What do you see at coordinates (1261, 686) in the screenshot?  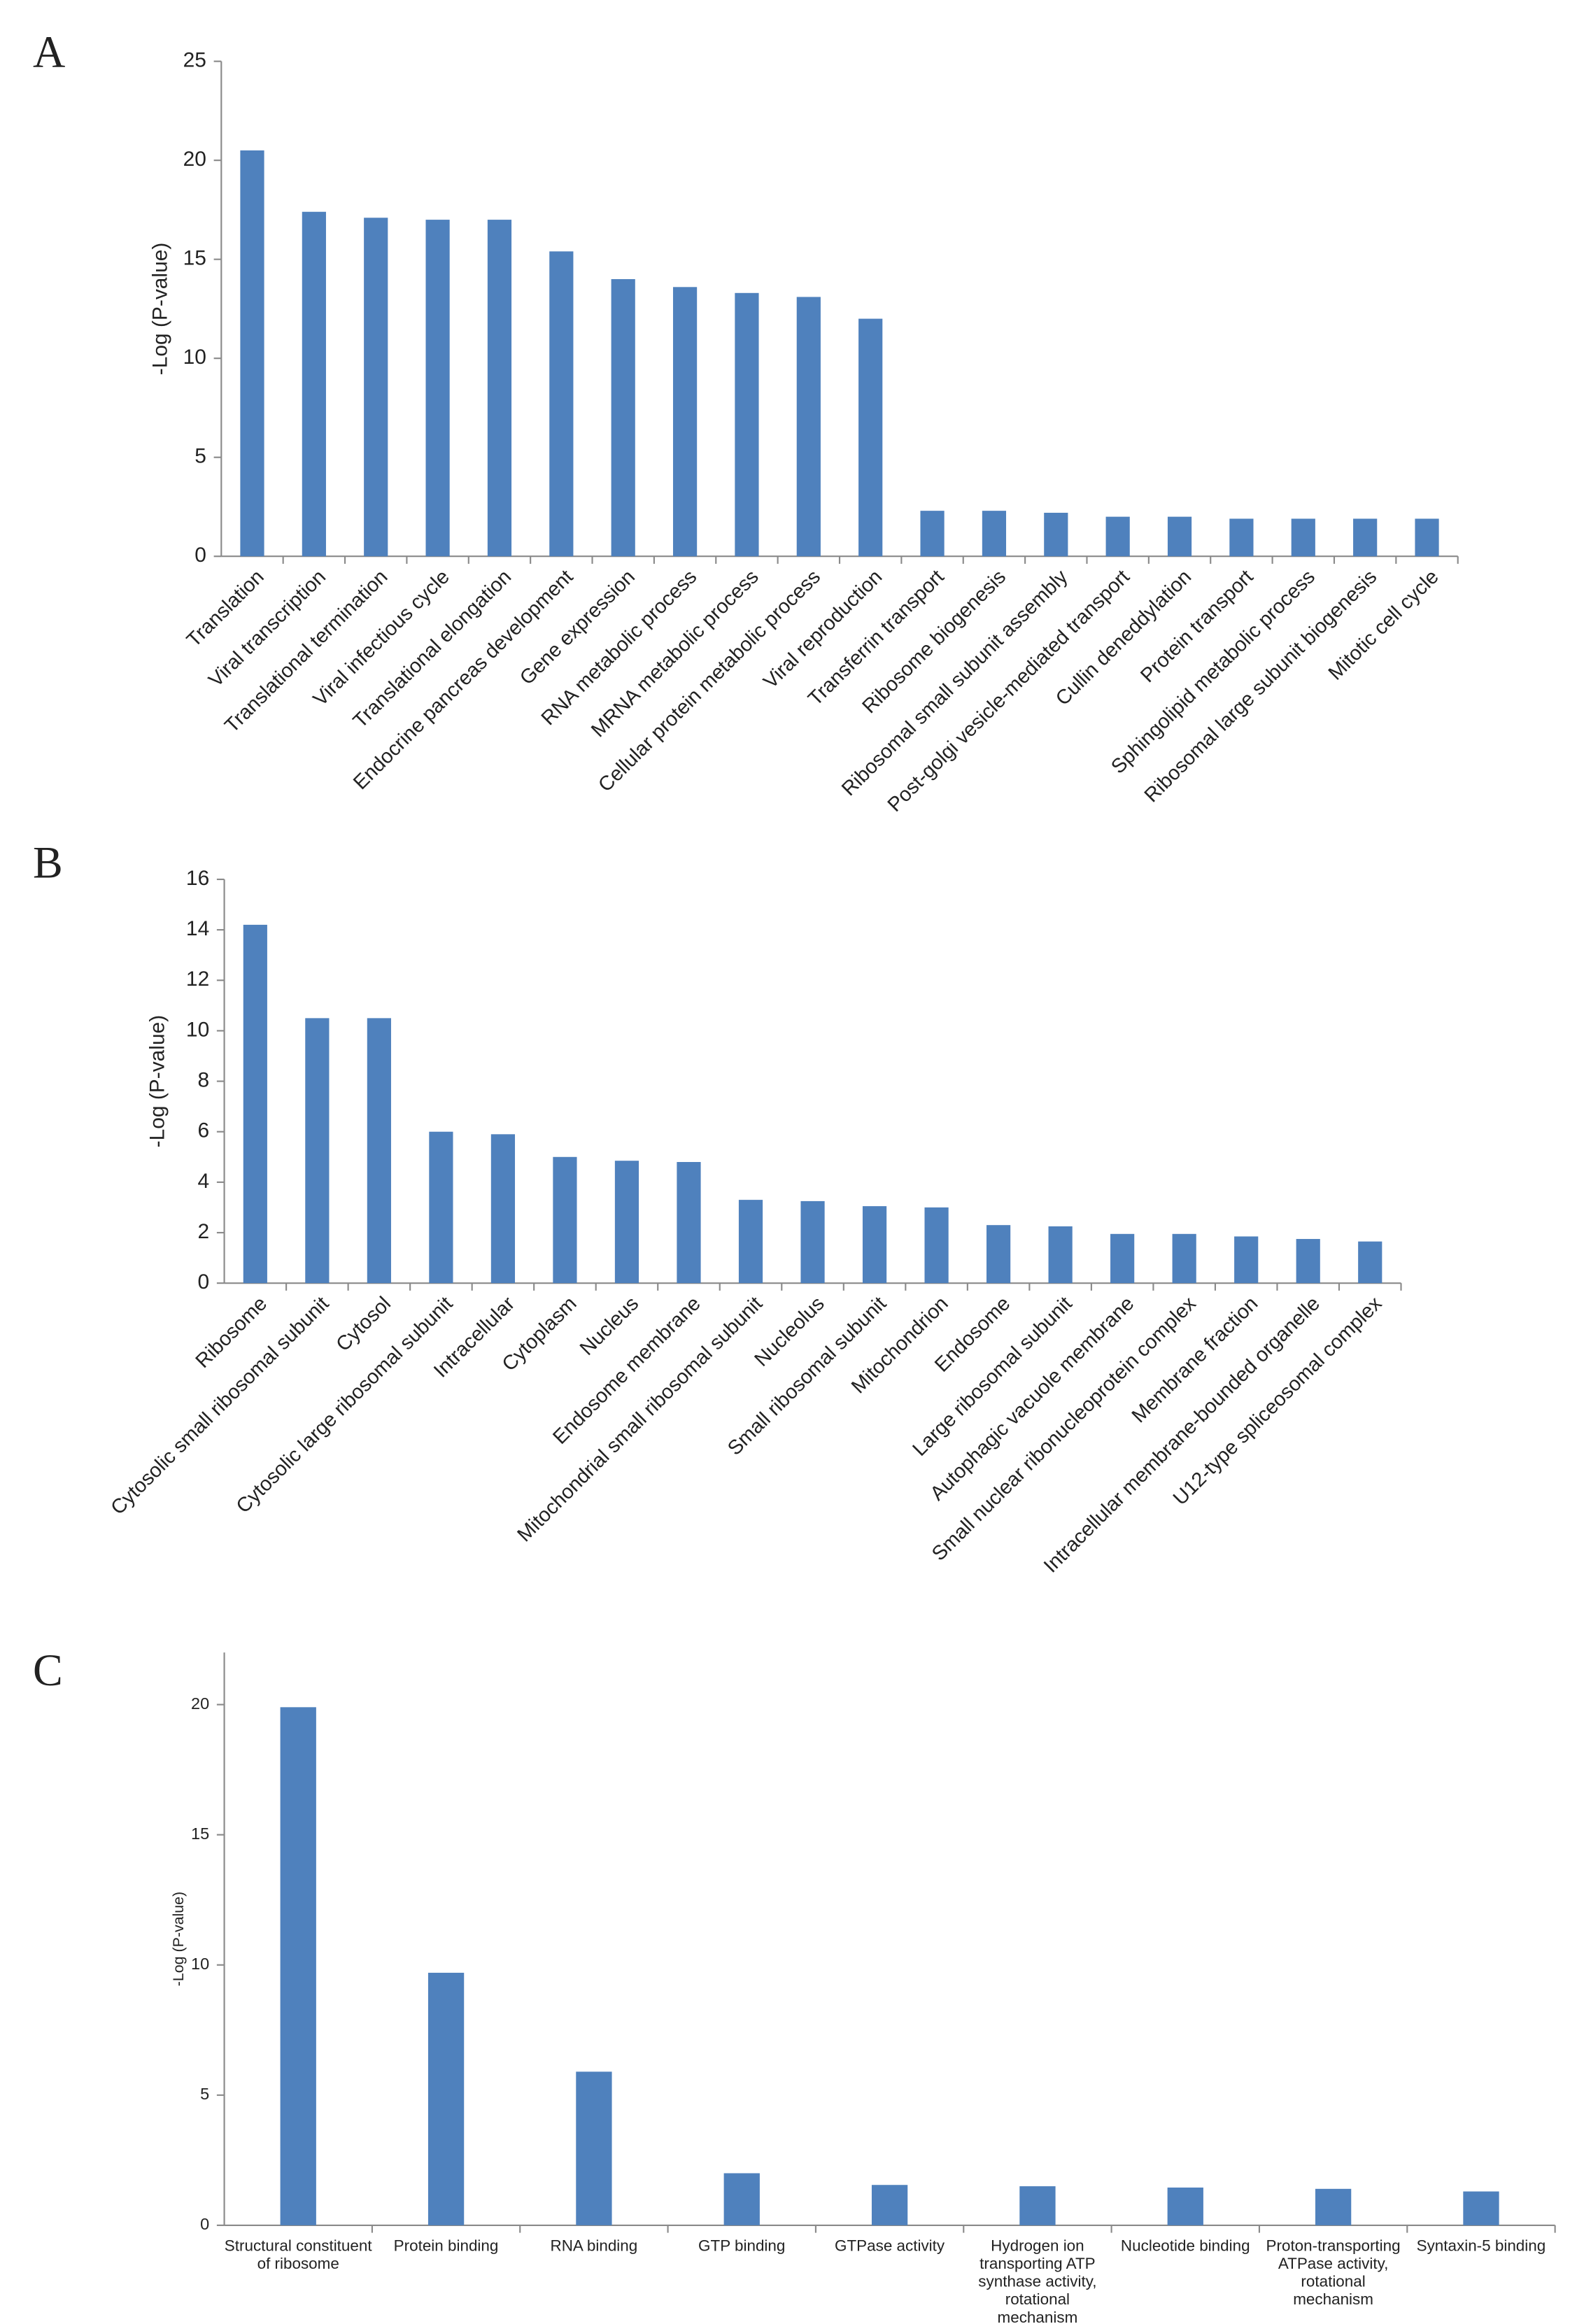 I see `x-tick-label: Ribosomal large subunit biogenesis` at bounding box center [1261, 686].